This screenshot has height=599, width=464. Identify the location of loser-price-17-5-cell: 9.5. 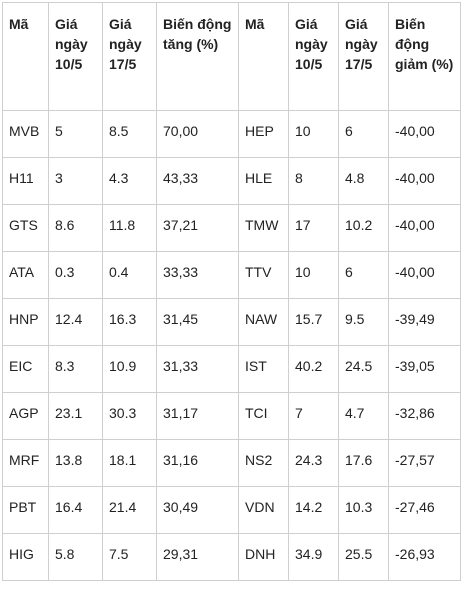
(363, 322).